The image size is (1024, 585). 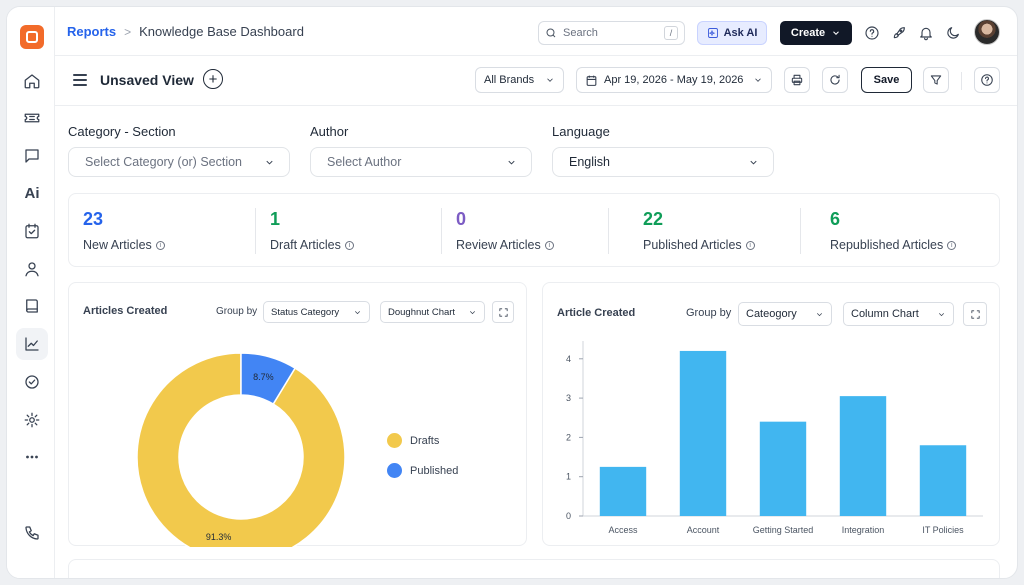 I want to click on reports-icon, so click(x=32, y=344).